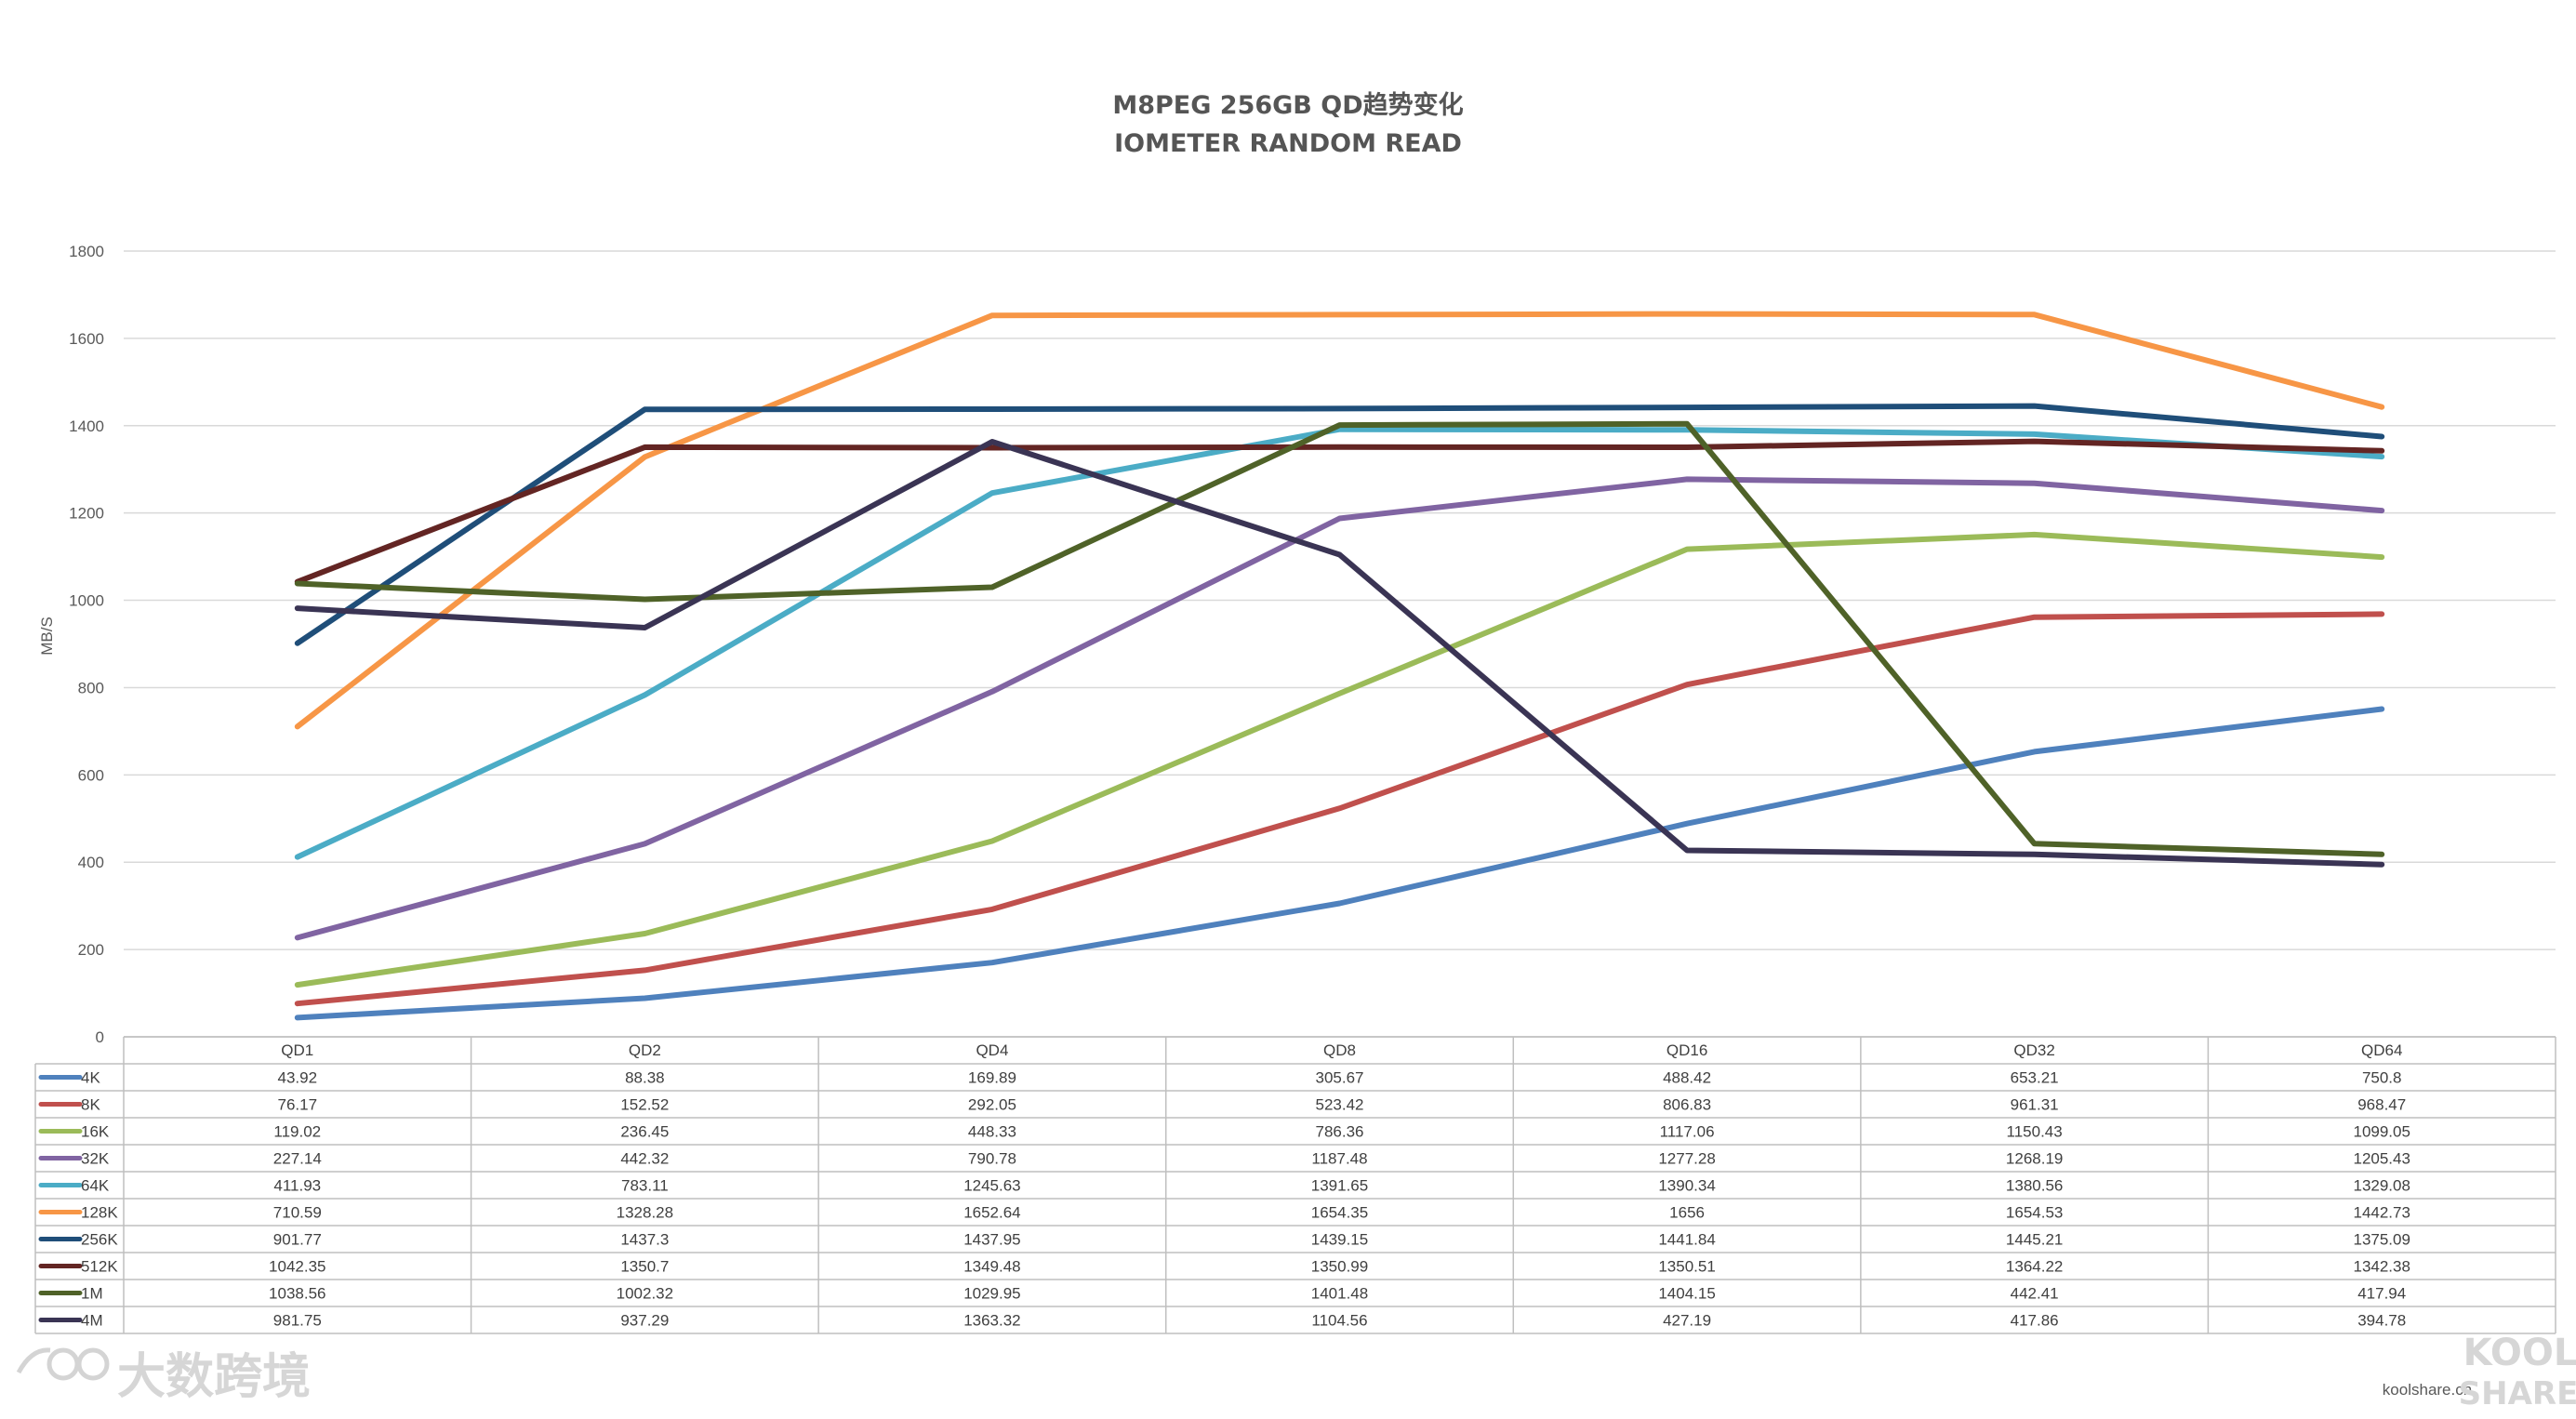 This screenshot has width=2576, height=1419. Describe the element at coordinates (2381, 1050) in the screenshot. I see `table-header-cell: QD64` at that location.